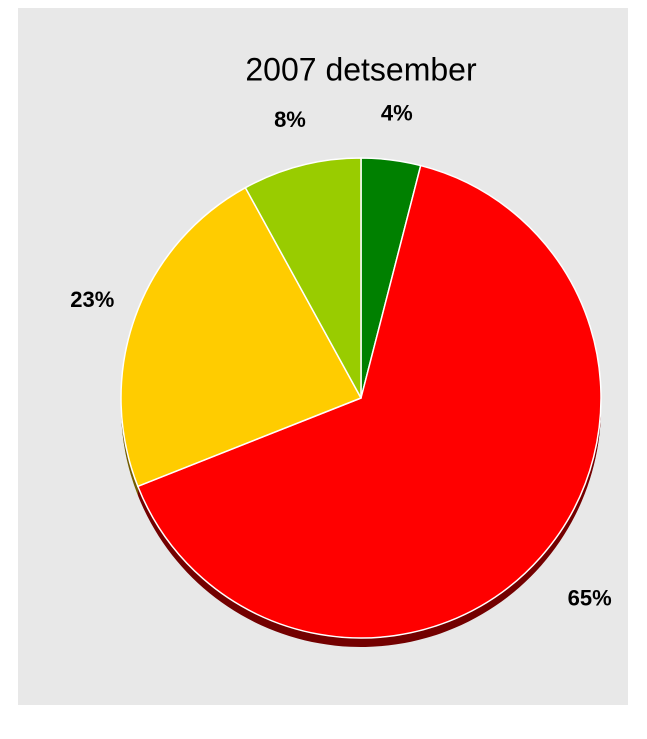 This screenshot has height=739, width=647. Describe the element at coordinates (303, 278) in the screenshot. I see `pie-slice` at that location.